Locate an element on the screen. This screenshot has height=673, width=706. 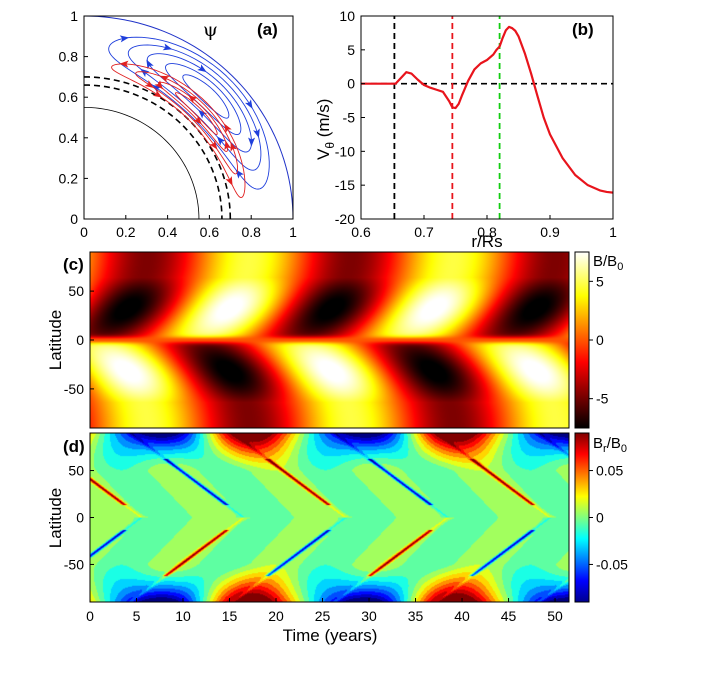
panel-a-ticks: 0 0.2 0.4 0.6 0.8 1 0 0.2 0.4 0.6 0.8 1 is located at coordinates (178, 124).